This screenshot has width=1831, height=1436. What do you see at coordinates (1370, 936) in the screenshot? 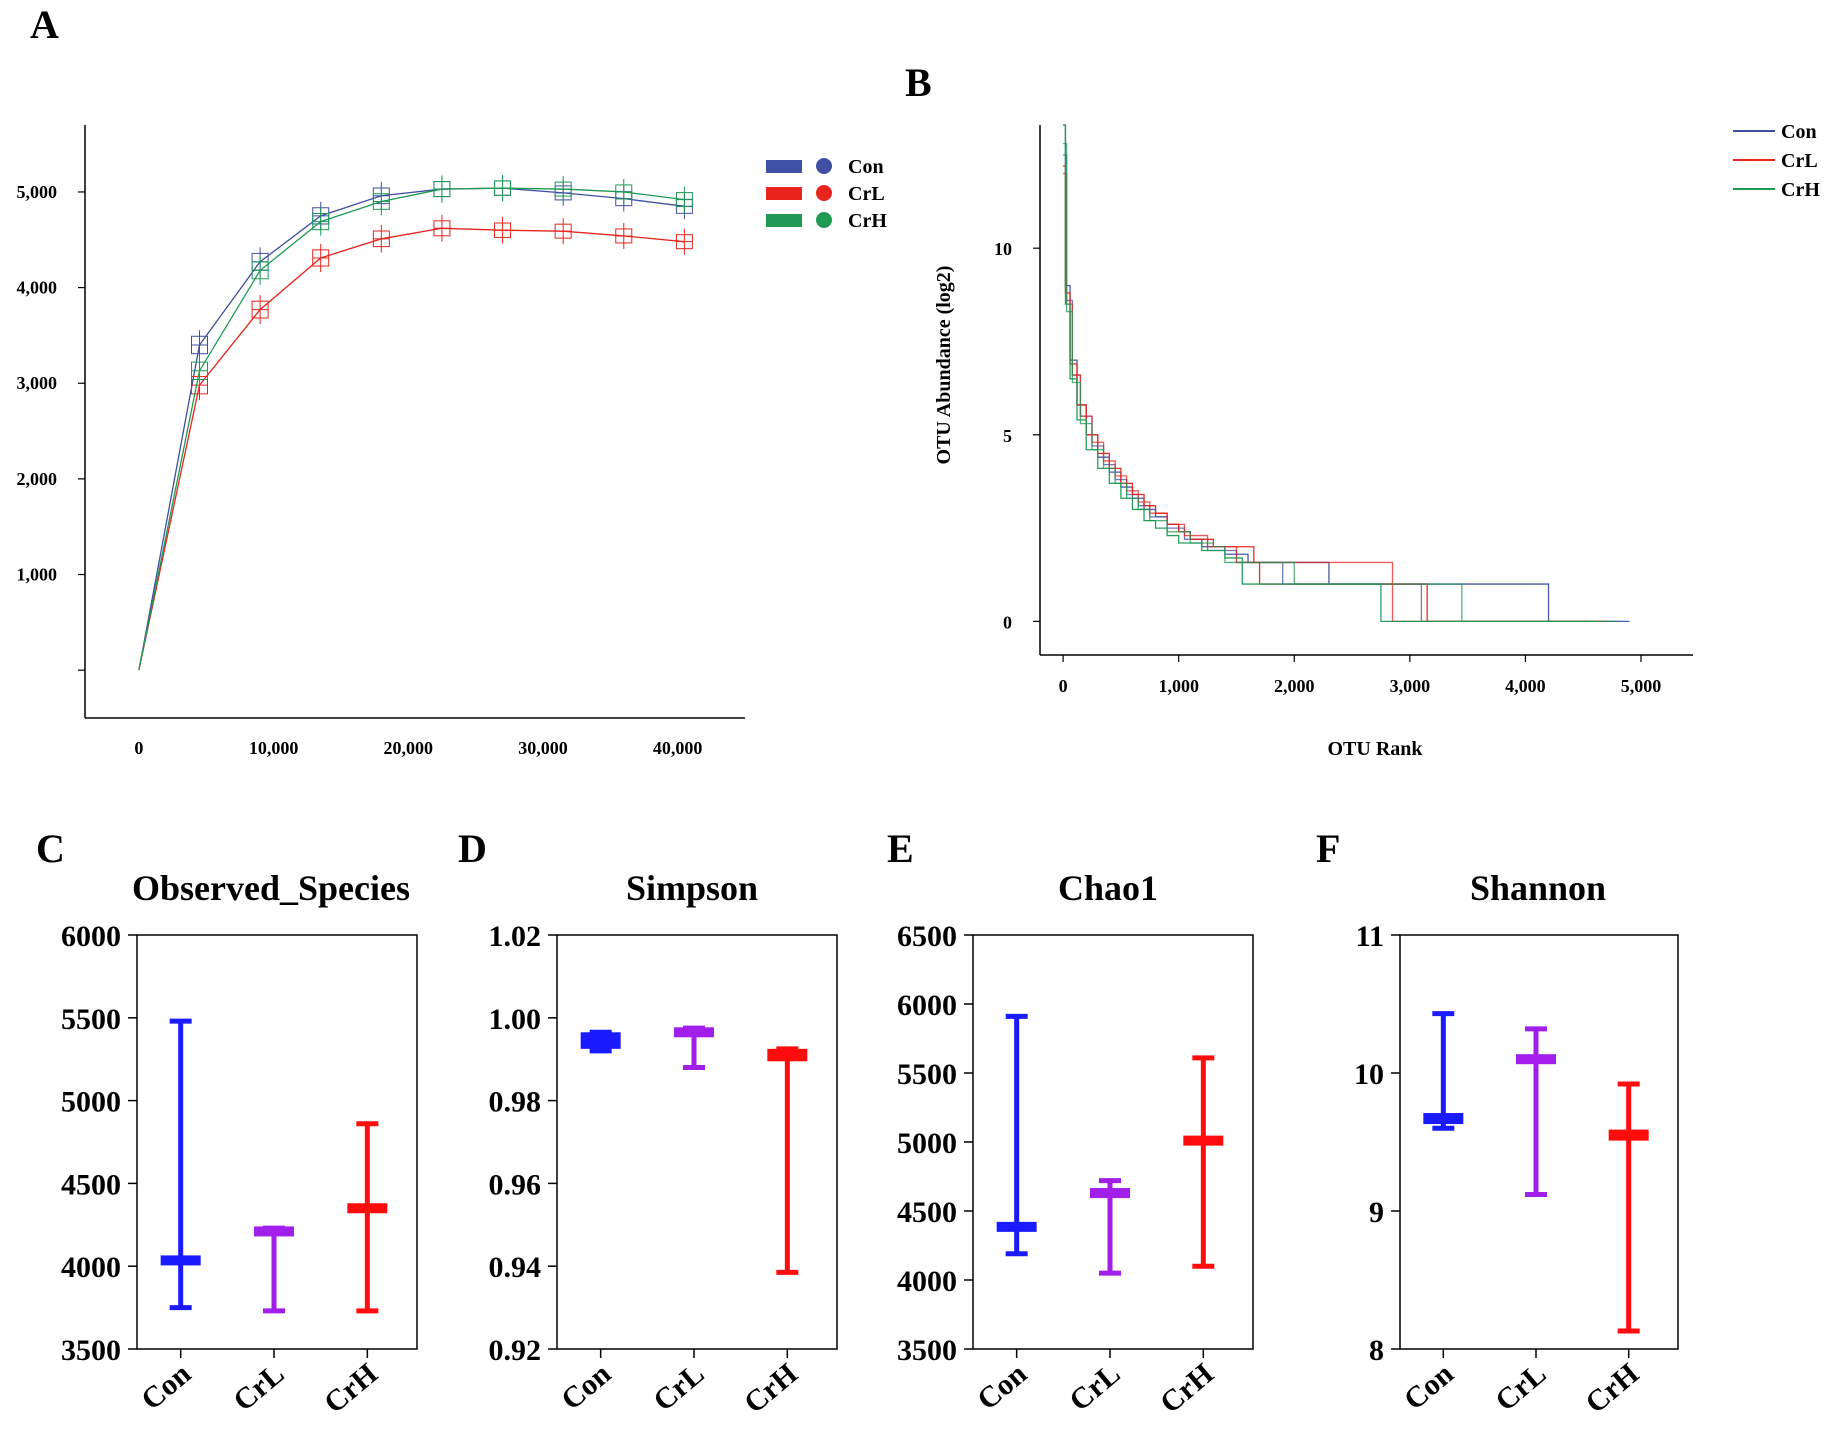
I see `panel-f-y-tick-label: 11` at bounding box center [1370, 936].